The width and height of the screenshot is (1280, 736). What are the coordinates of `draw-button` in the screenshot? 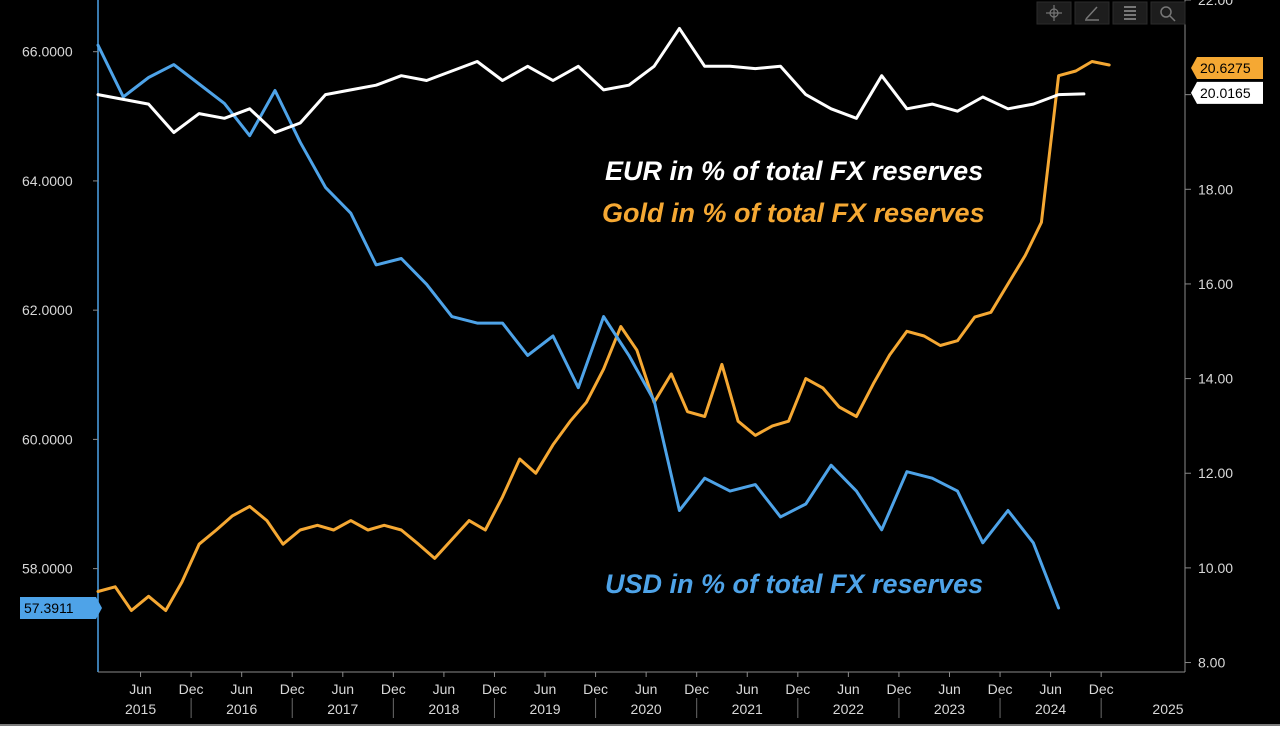 It's located at (1092, 13).